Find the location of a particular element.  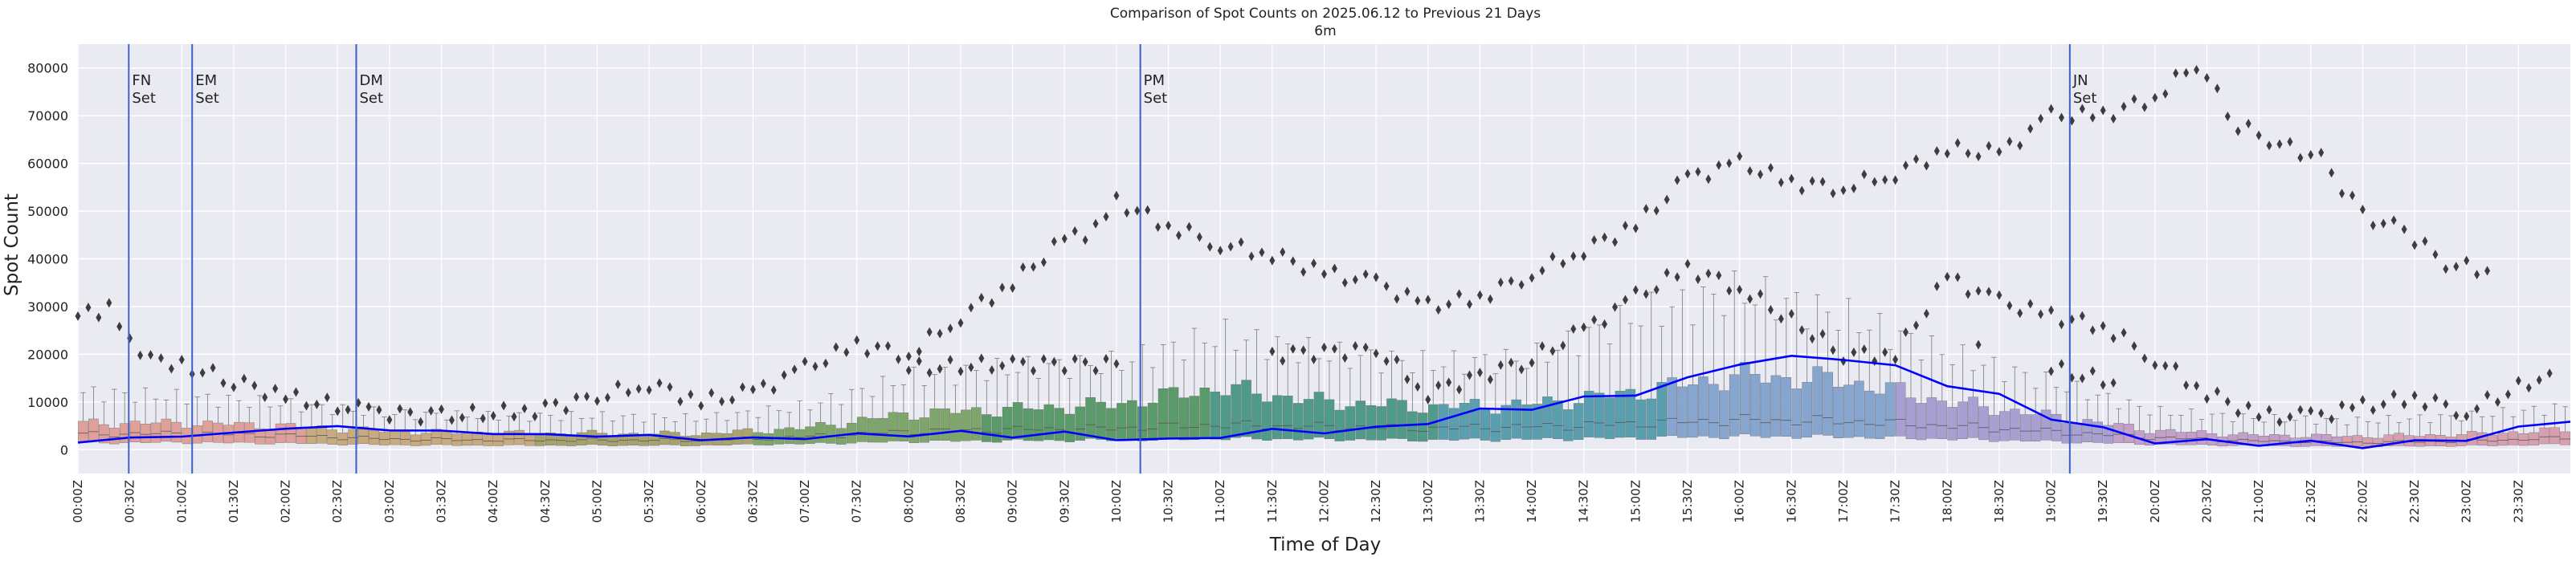

x-tick-label: 18:30Z is located at coordinates (1999, 501).